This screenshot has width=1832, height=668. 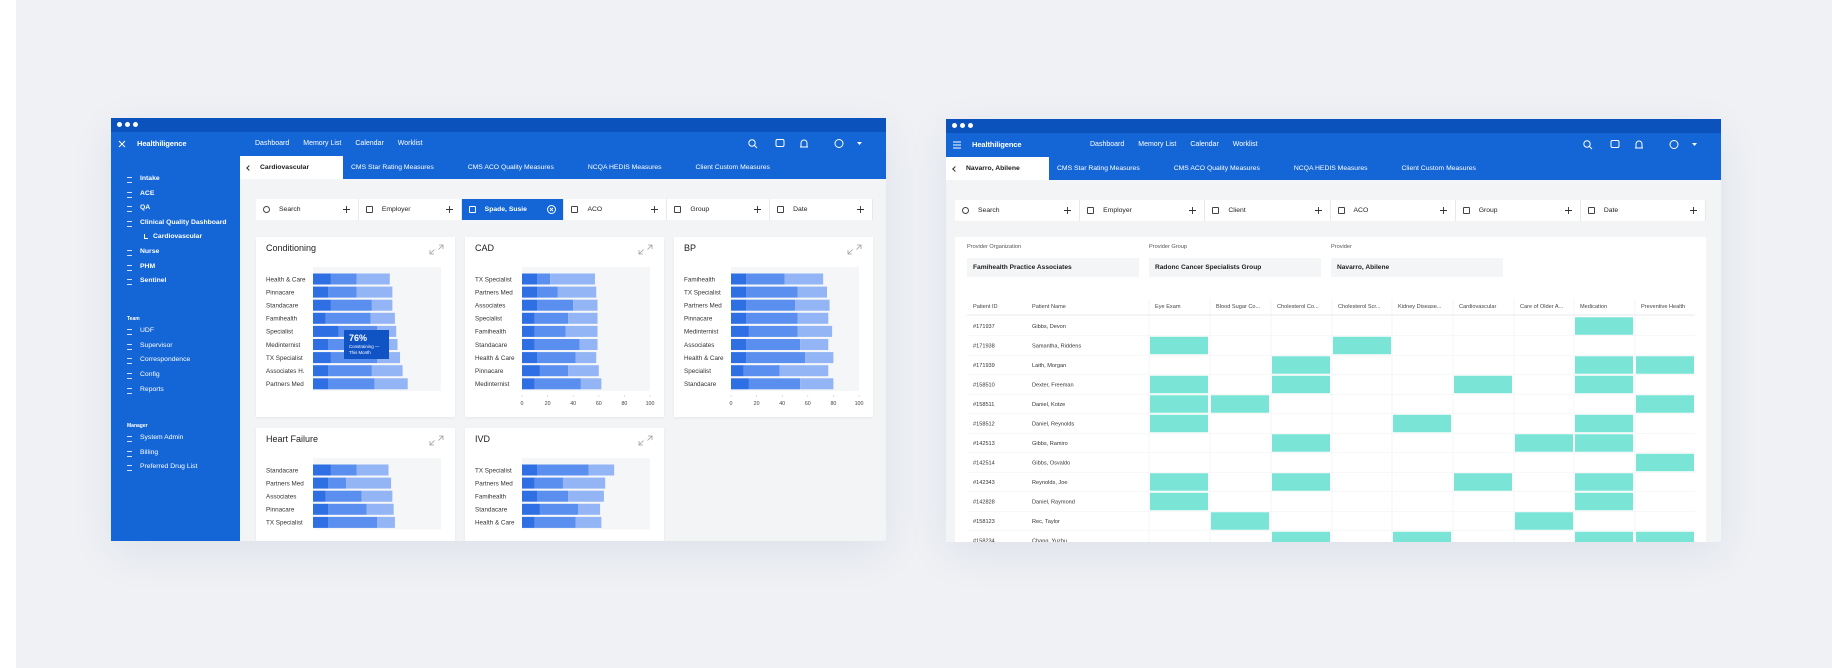 I want to click on bell-icon, so click(x=804, y=143).